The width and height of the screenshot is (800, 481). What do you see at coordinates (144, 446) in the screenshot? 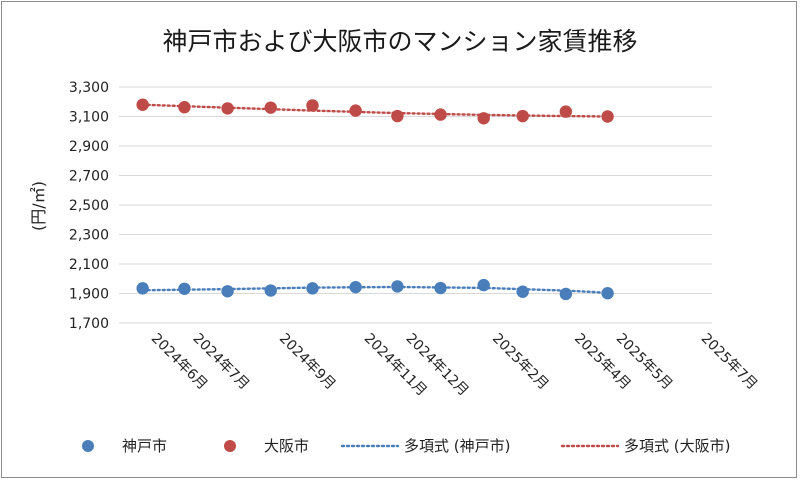
I see `legend-label: 神戸市` at bounding box center [144, 446].